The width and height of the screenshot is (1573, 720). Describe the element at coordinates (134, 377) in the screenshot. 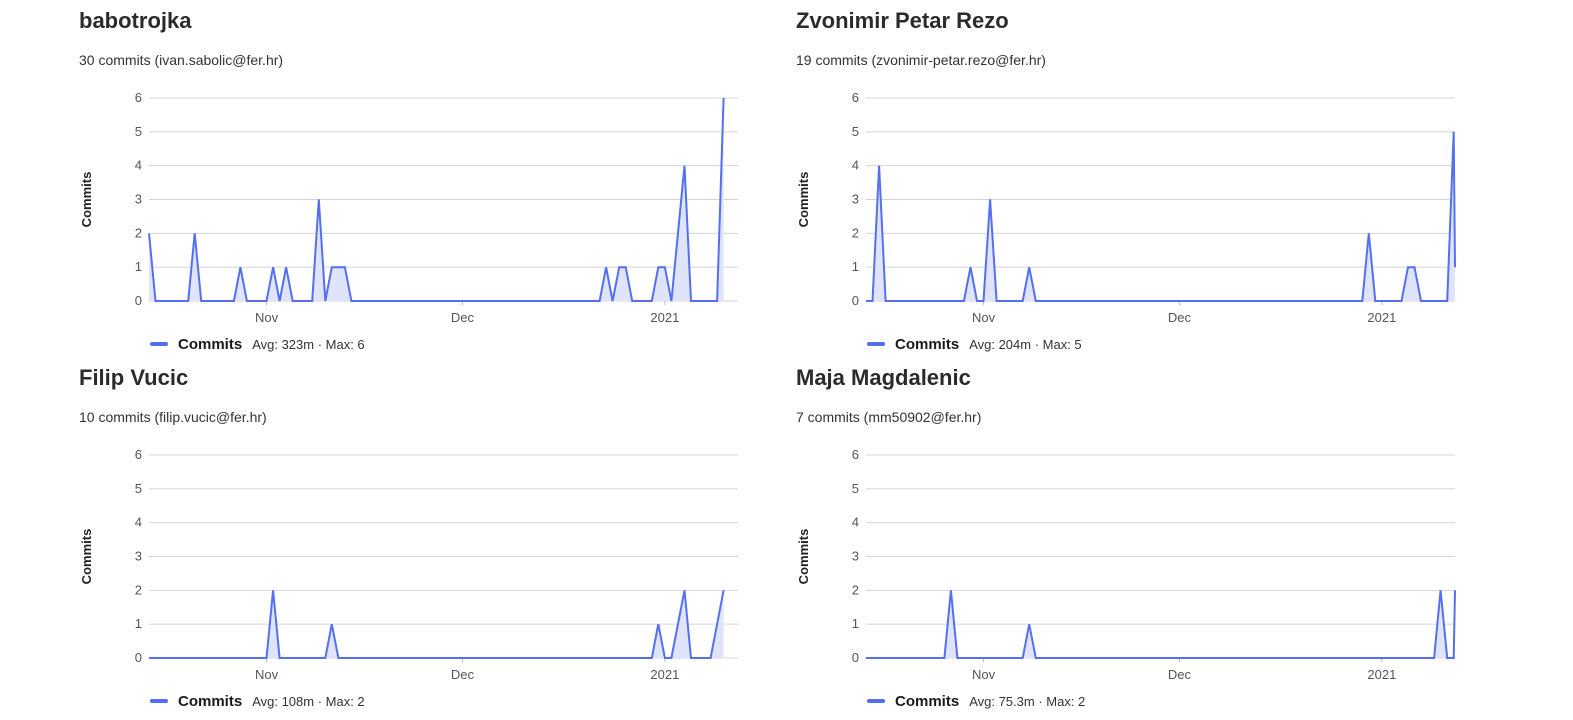

I see `contributor-name: Filip Vucic` at that location.